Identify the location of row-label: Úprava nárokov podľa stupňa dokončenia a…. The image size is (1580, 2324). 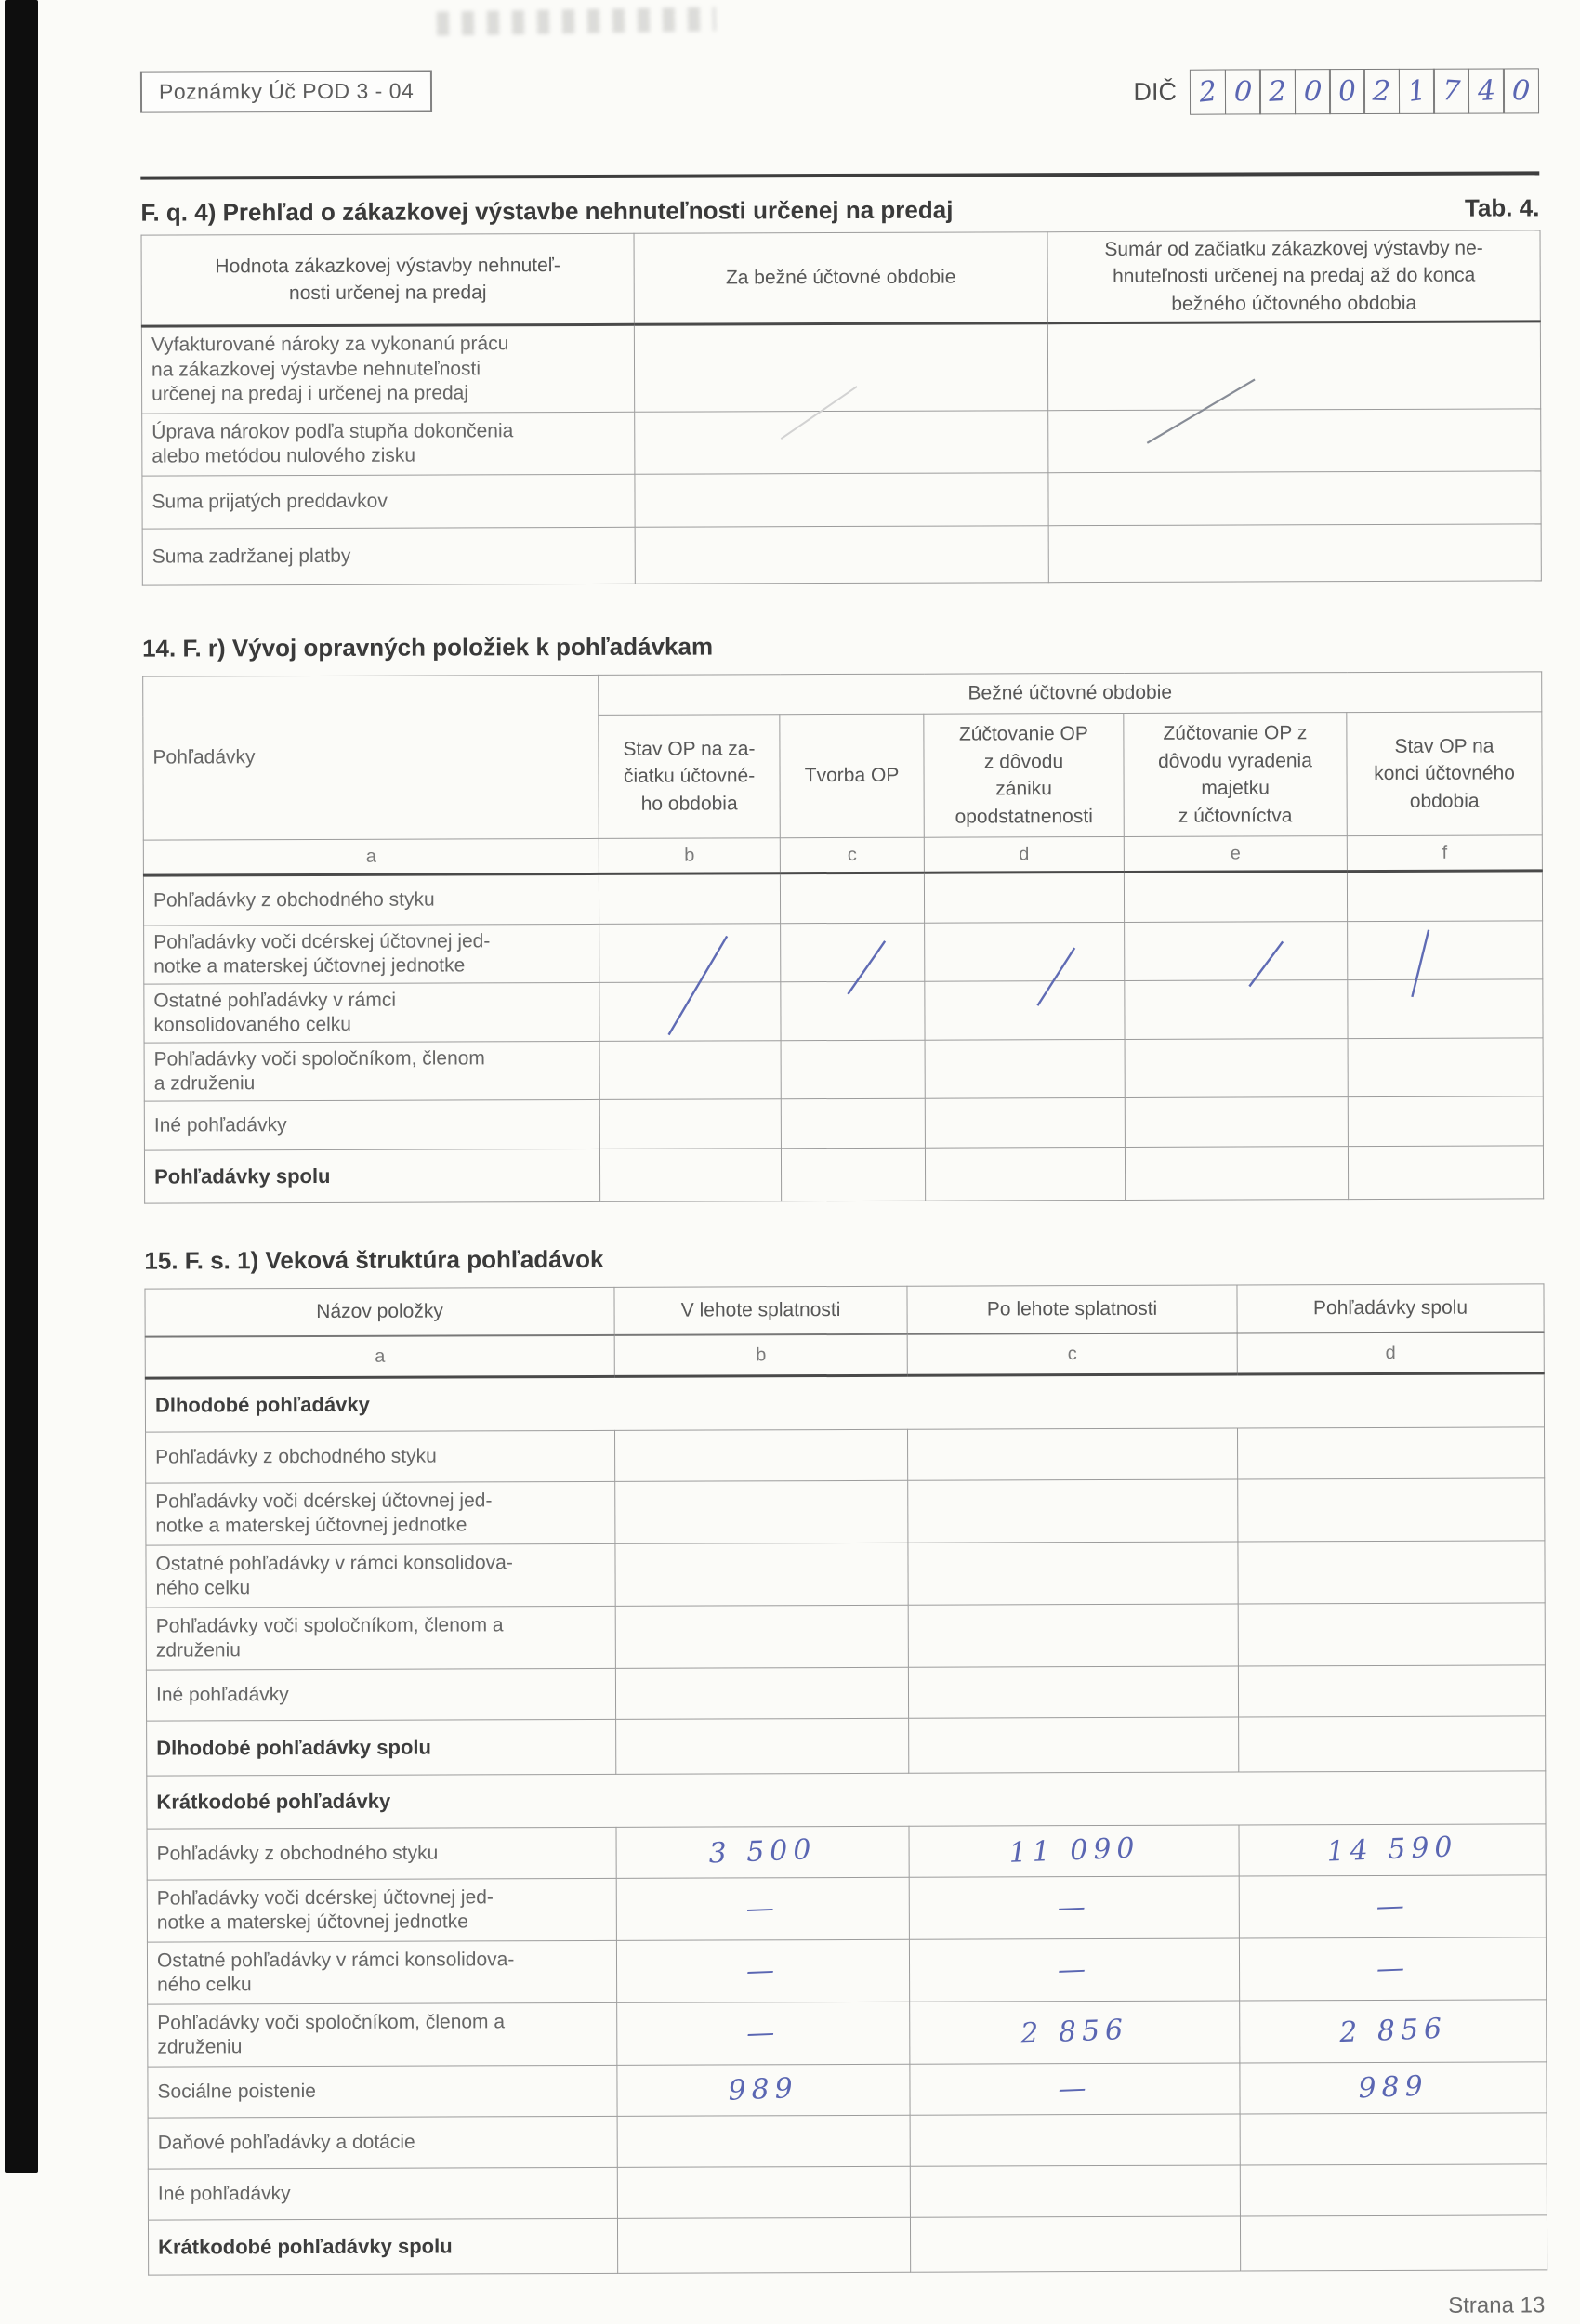
(332, 443).